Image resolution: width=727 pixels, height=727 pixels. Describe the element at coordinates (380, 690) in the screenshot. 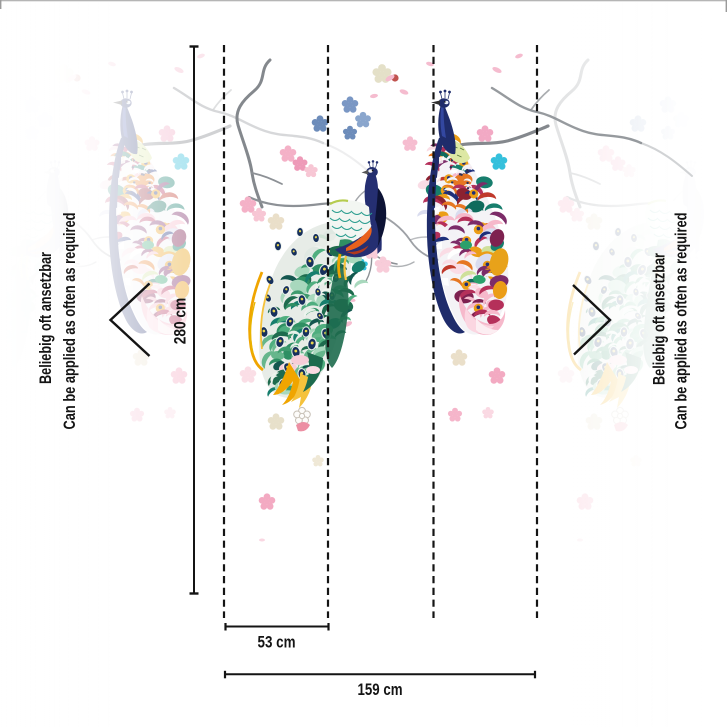

I see `svg-text: 159 cm` at that location.